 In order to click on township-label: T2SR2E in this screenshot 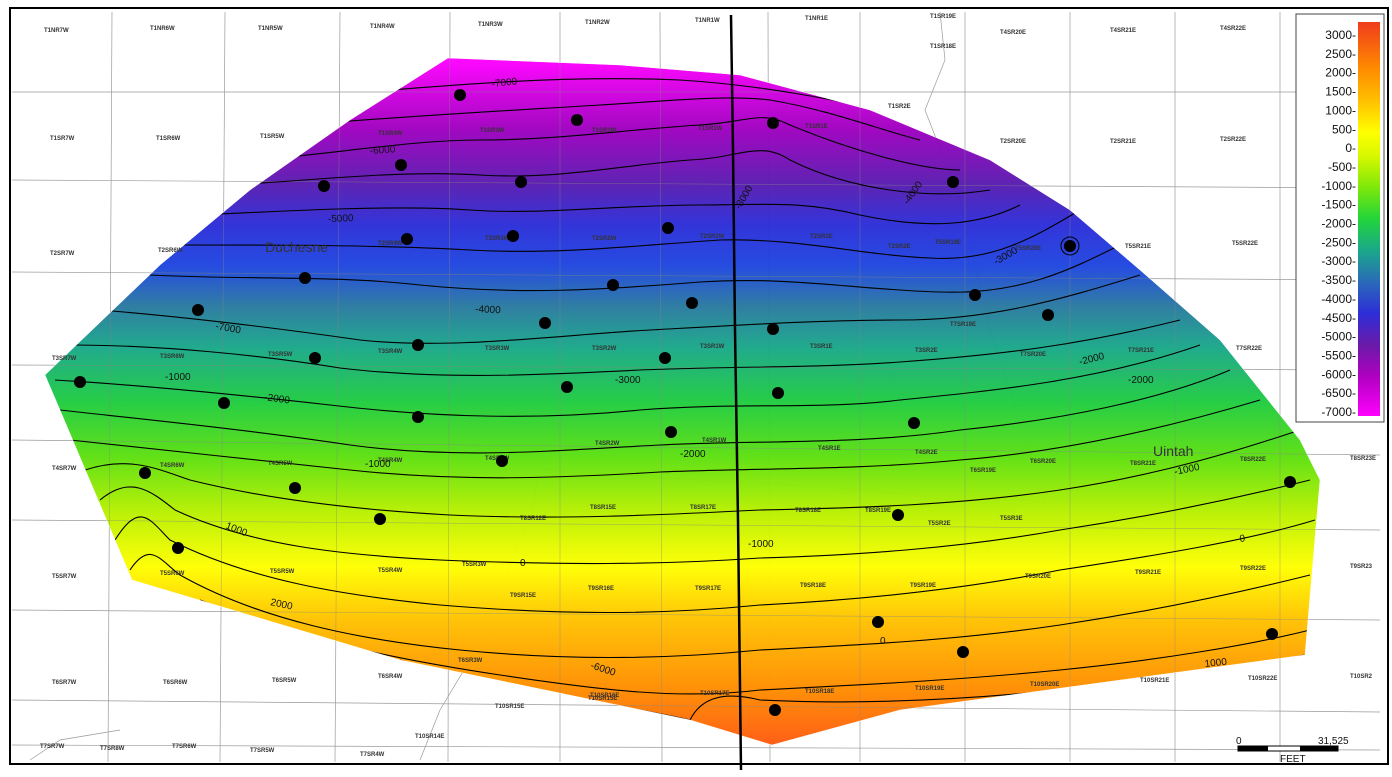, I will do `click(899, 247)`.